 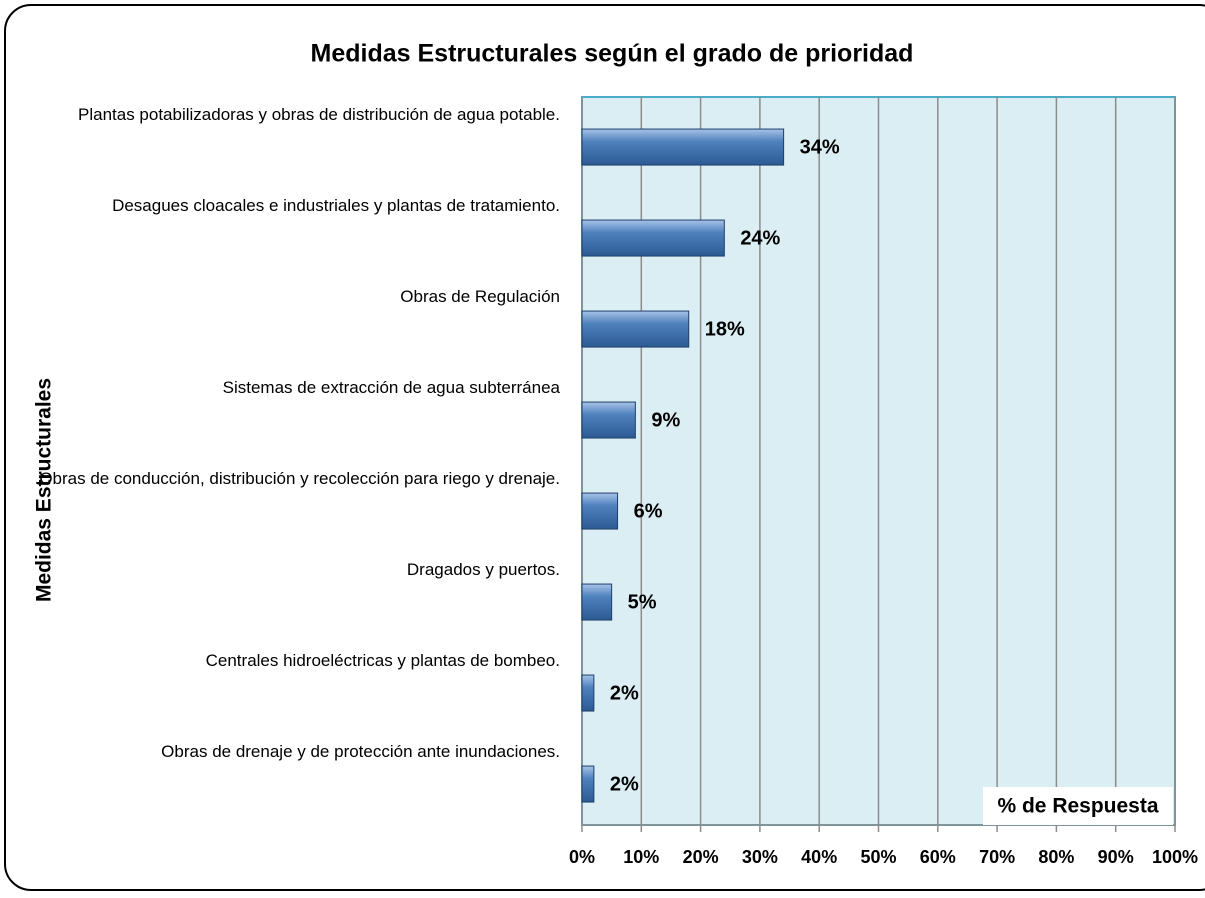 I want to click on x-axis-title: % de Respuesta, so click(x=1077, y=806).